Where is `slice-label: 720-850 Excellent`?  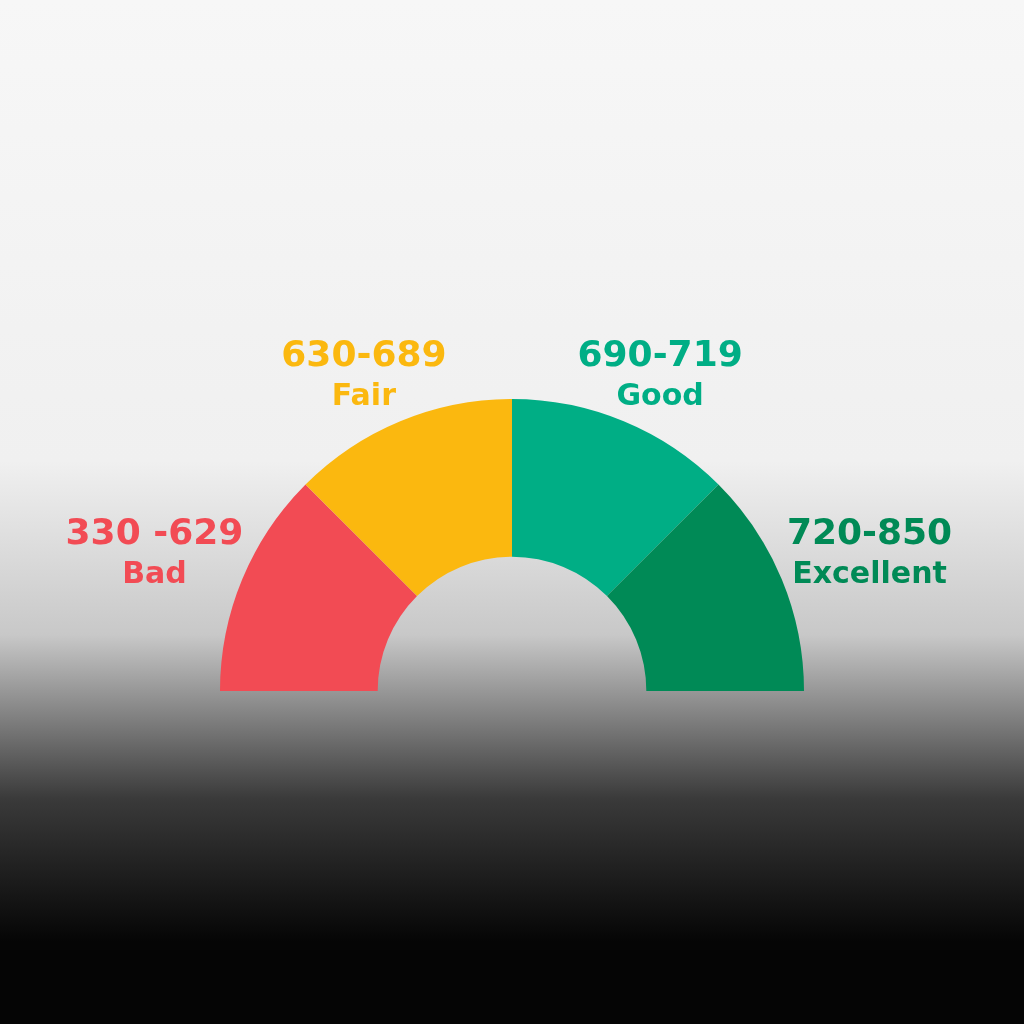 slice-label: 720-850 Excellent is located at coordinates (869, 550).